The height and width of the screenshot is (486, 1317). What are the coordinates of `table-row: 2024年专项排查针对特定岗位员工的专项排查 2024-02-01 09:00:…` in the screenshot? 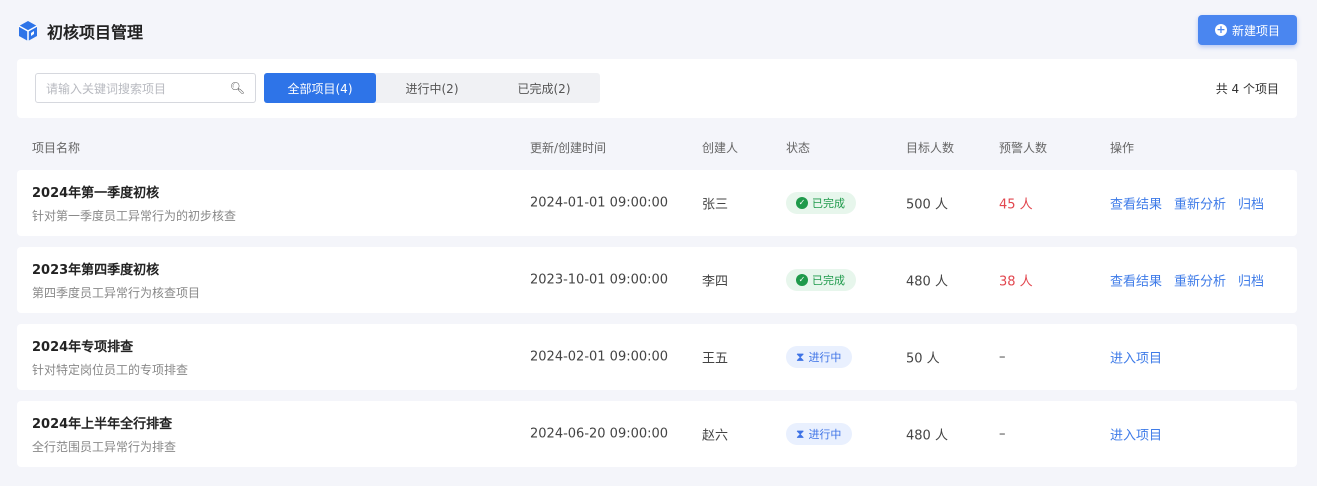 It's located at (657, 357).